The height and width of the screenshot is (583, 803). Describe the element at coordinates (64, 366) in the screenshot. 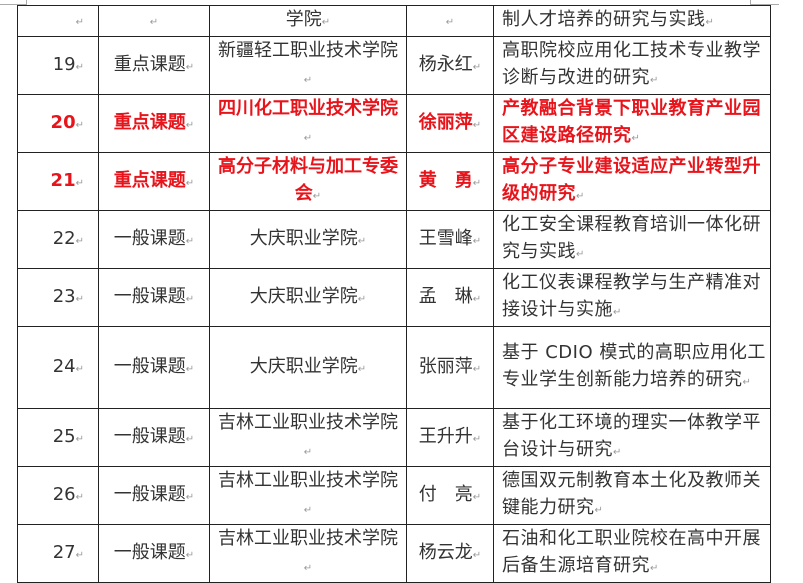

I see `row-number: 24` at that location.